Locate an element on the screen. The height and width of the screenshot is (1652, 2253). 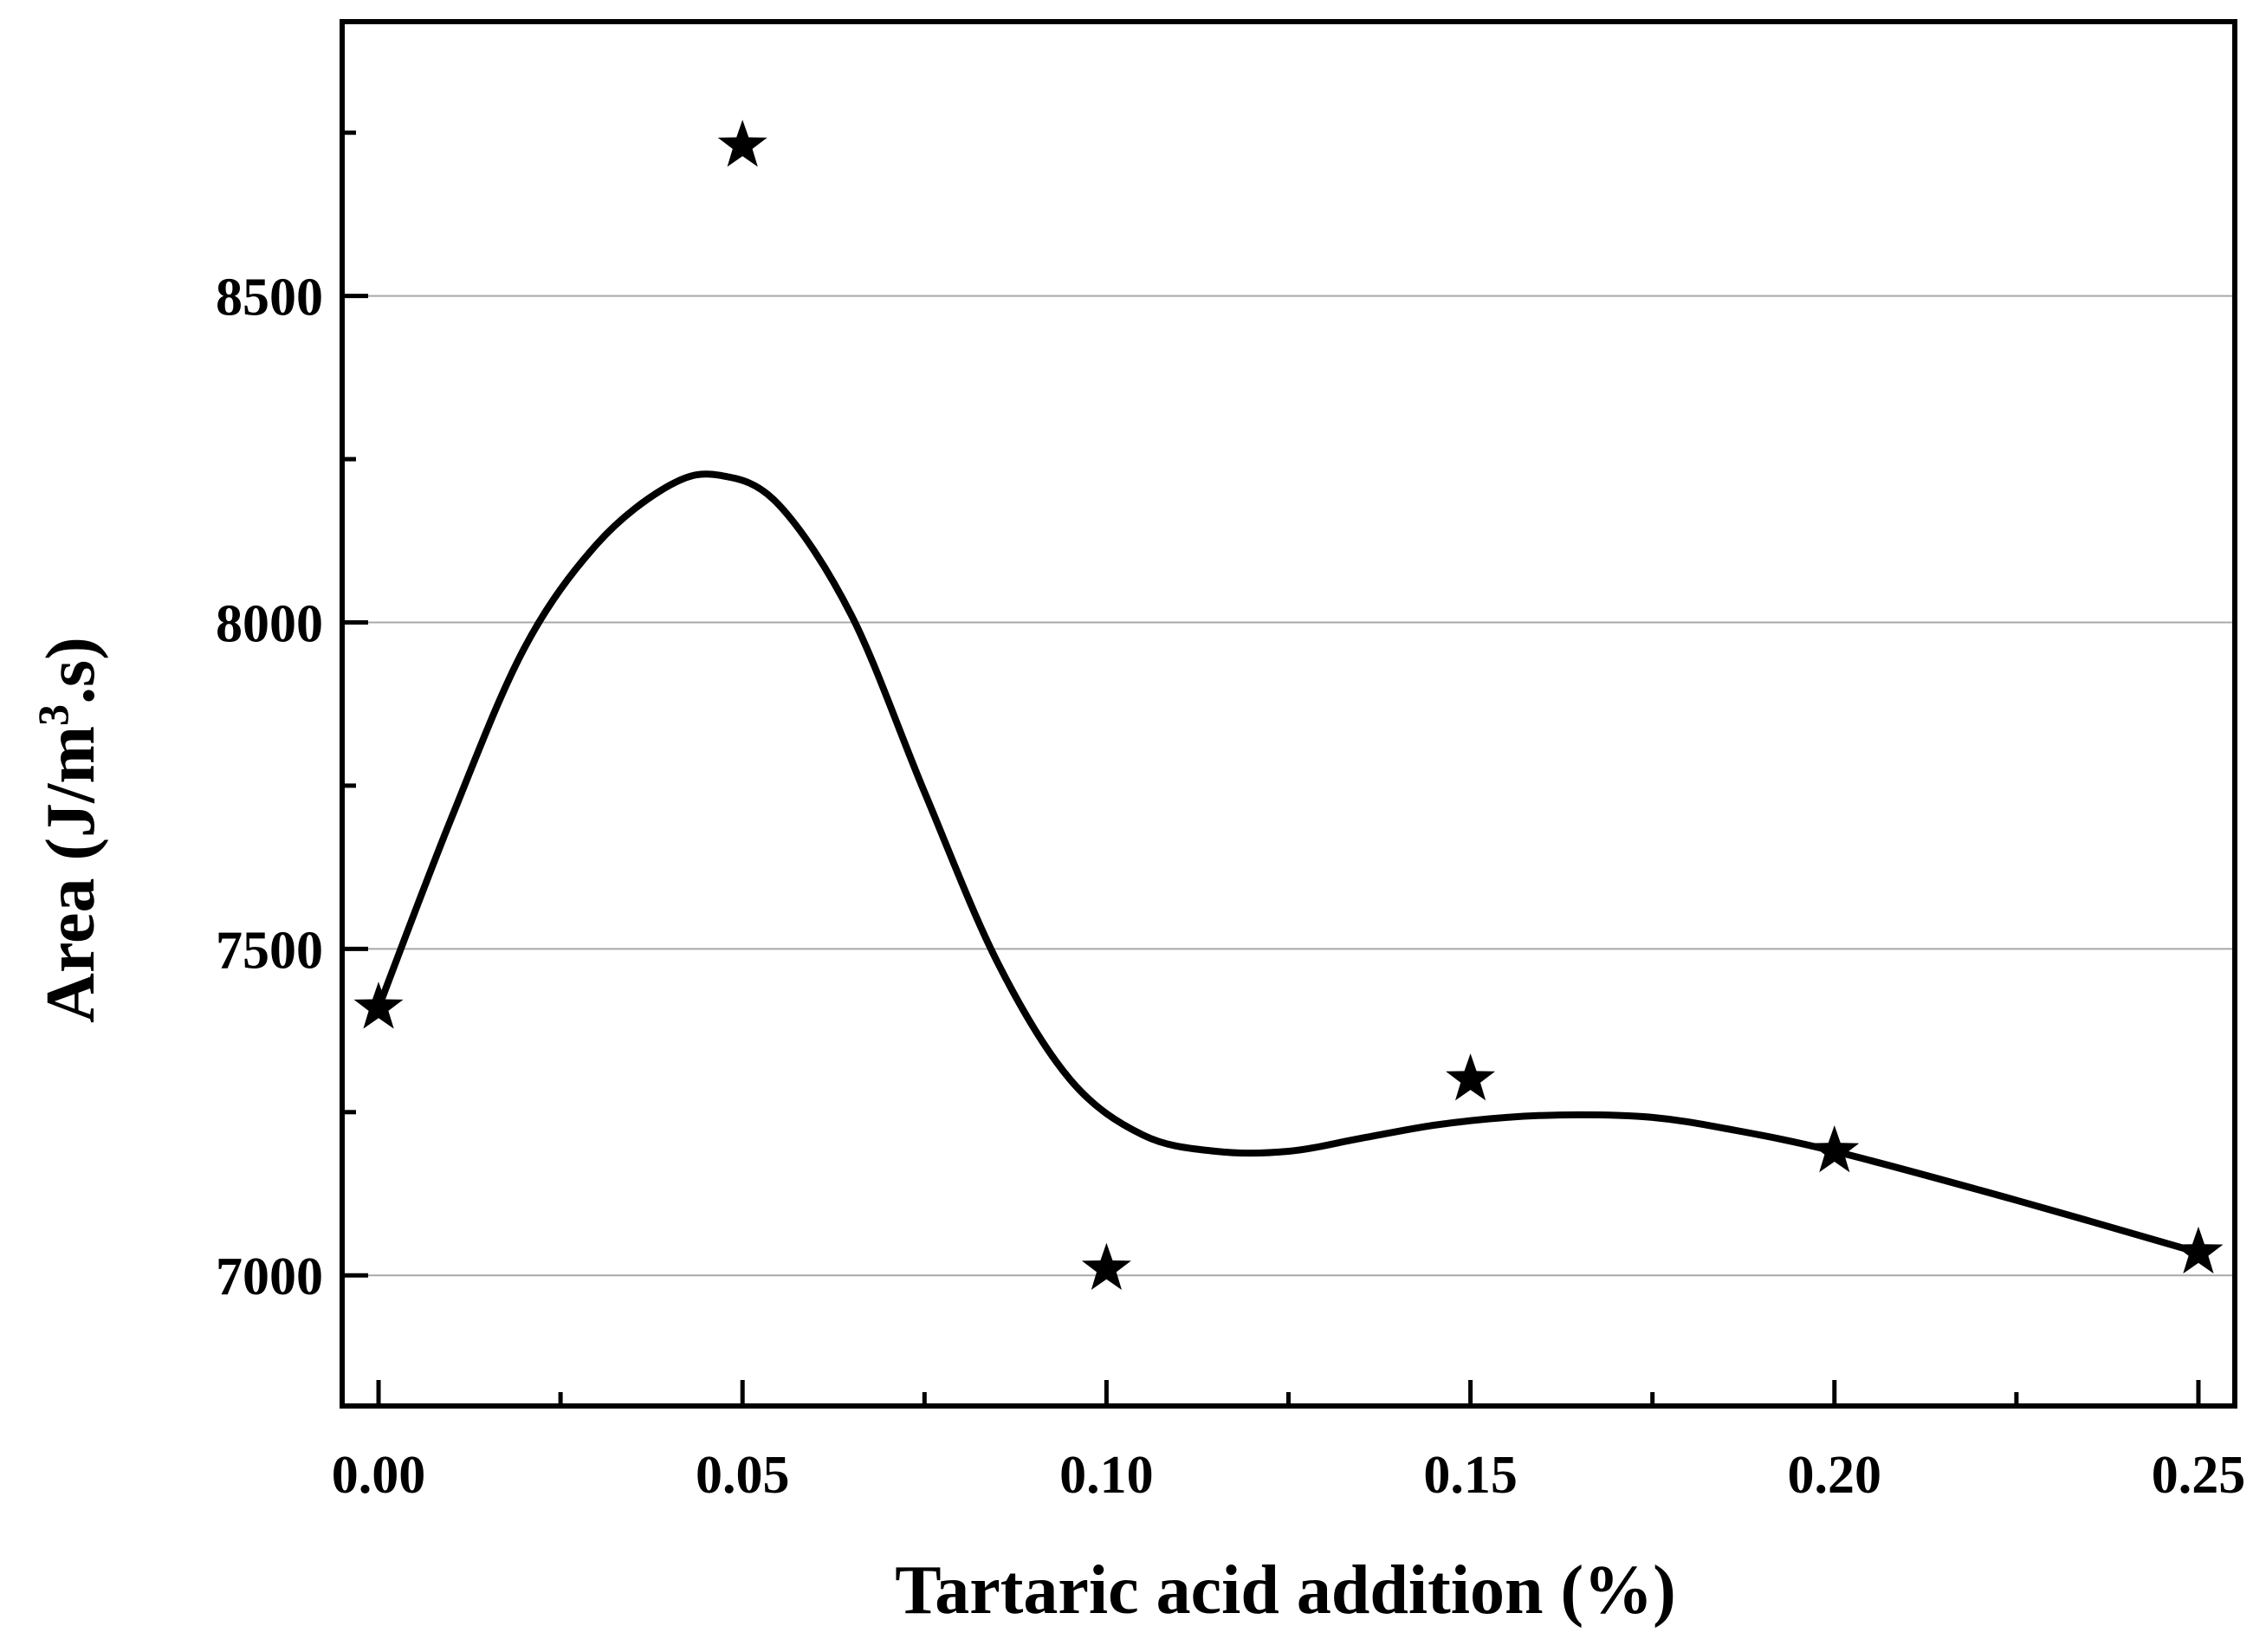
y-axis-title-sup: 3 is located at coordinates (53, 715).